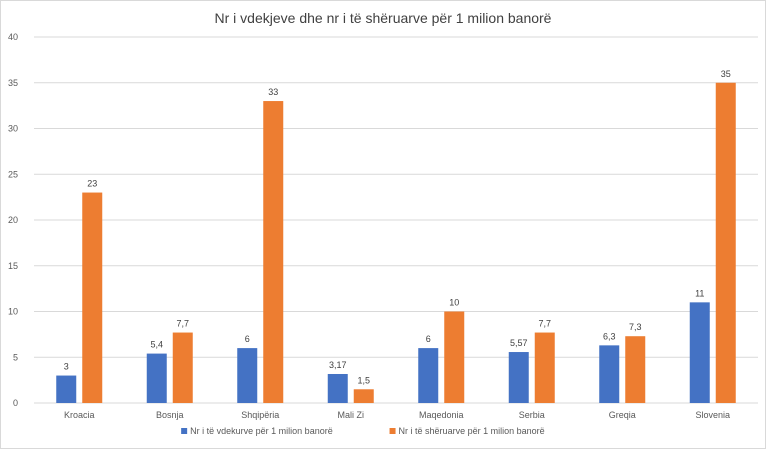 Image resolution: width=766 pixels, height=449 pixels. What do you see at coordinates (609, 336) in the screenshot?
I see `data-label: 6,3` at bounding box center [609, 336].